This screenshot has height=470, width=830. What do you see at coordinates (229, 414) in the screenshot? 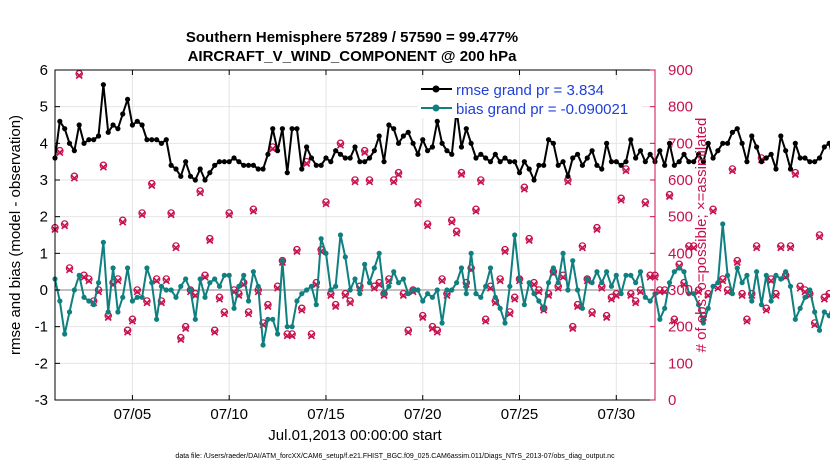
I see `x-tick-label-1: 07/10` at bounding box center [229, 414].